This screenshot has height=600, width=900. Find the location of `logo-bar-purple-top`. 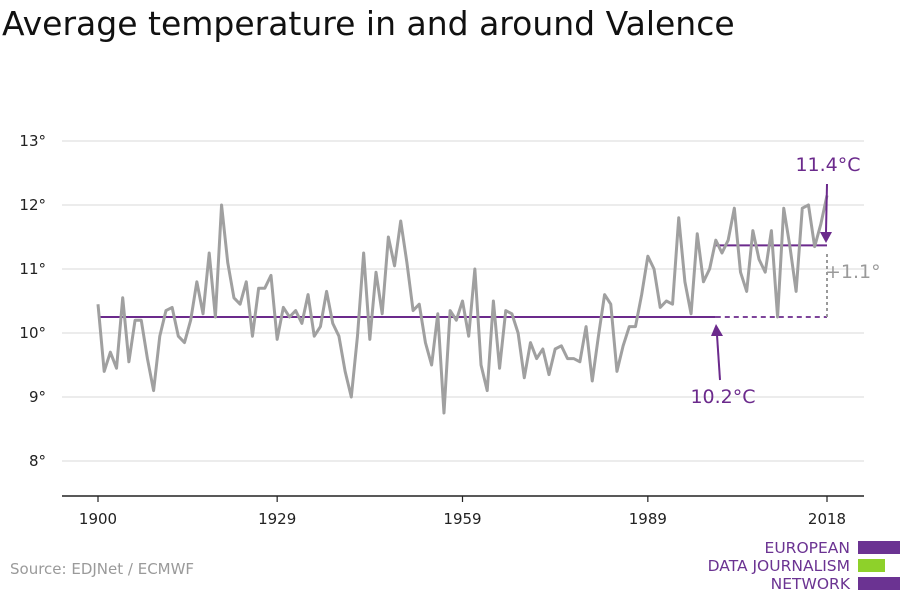

logo-bar-purple-top is located at coordinates (879, 547).